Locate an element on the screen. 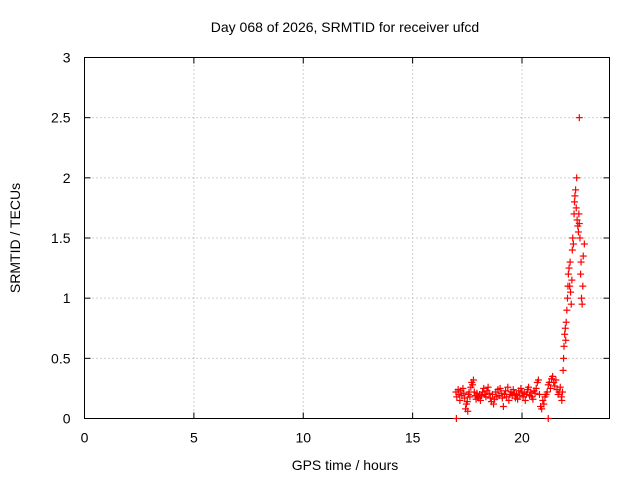  y-tick-label: 2.5 is located at coordinates (61, 118).